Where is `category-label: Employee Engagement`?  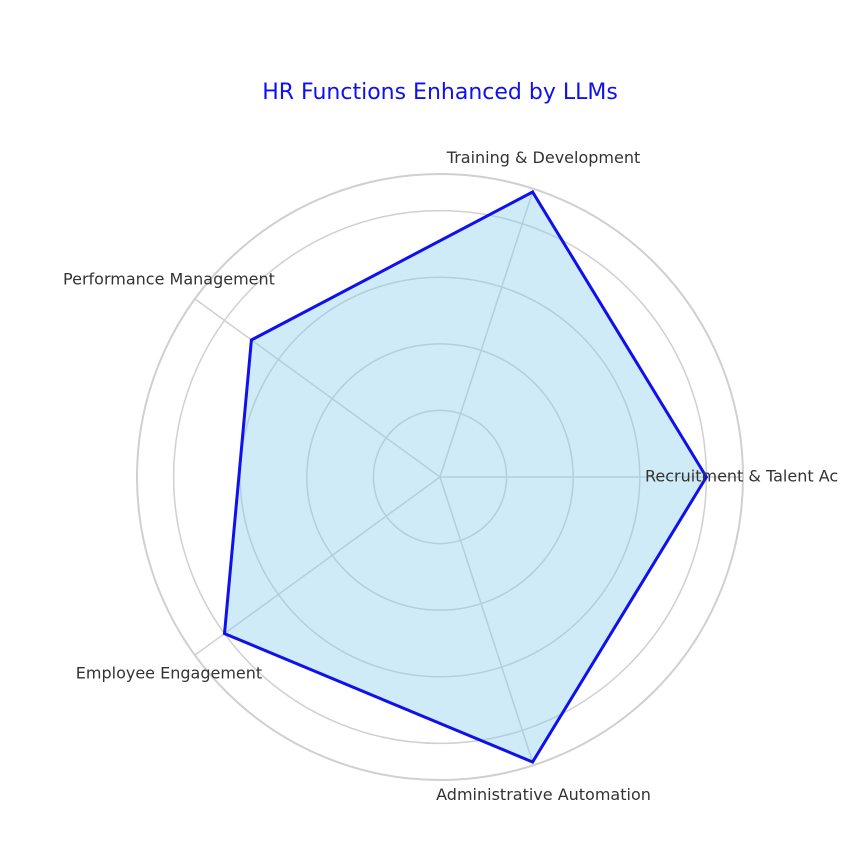
category-label: Employee Engagement is located at coordinates (169, 672).